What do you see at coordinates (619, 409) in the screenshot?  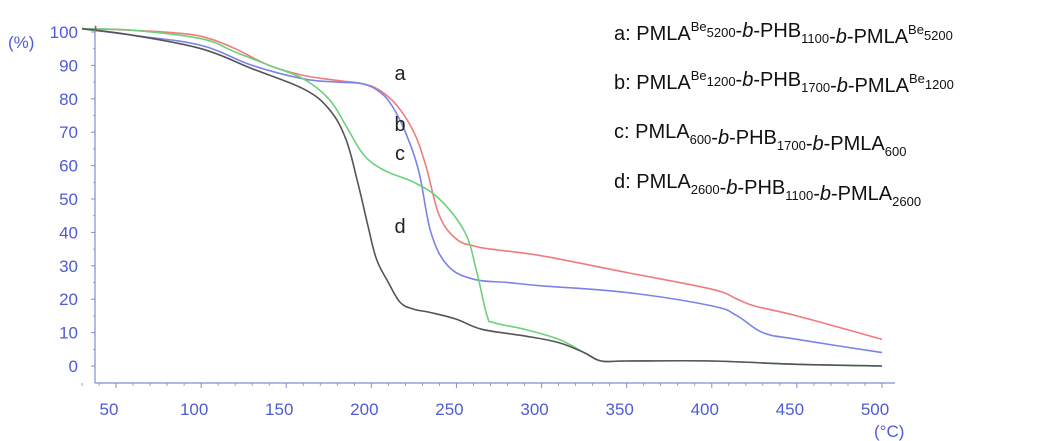 I see `x-tick-label-350: 350` at bounding box center [619, 409].